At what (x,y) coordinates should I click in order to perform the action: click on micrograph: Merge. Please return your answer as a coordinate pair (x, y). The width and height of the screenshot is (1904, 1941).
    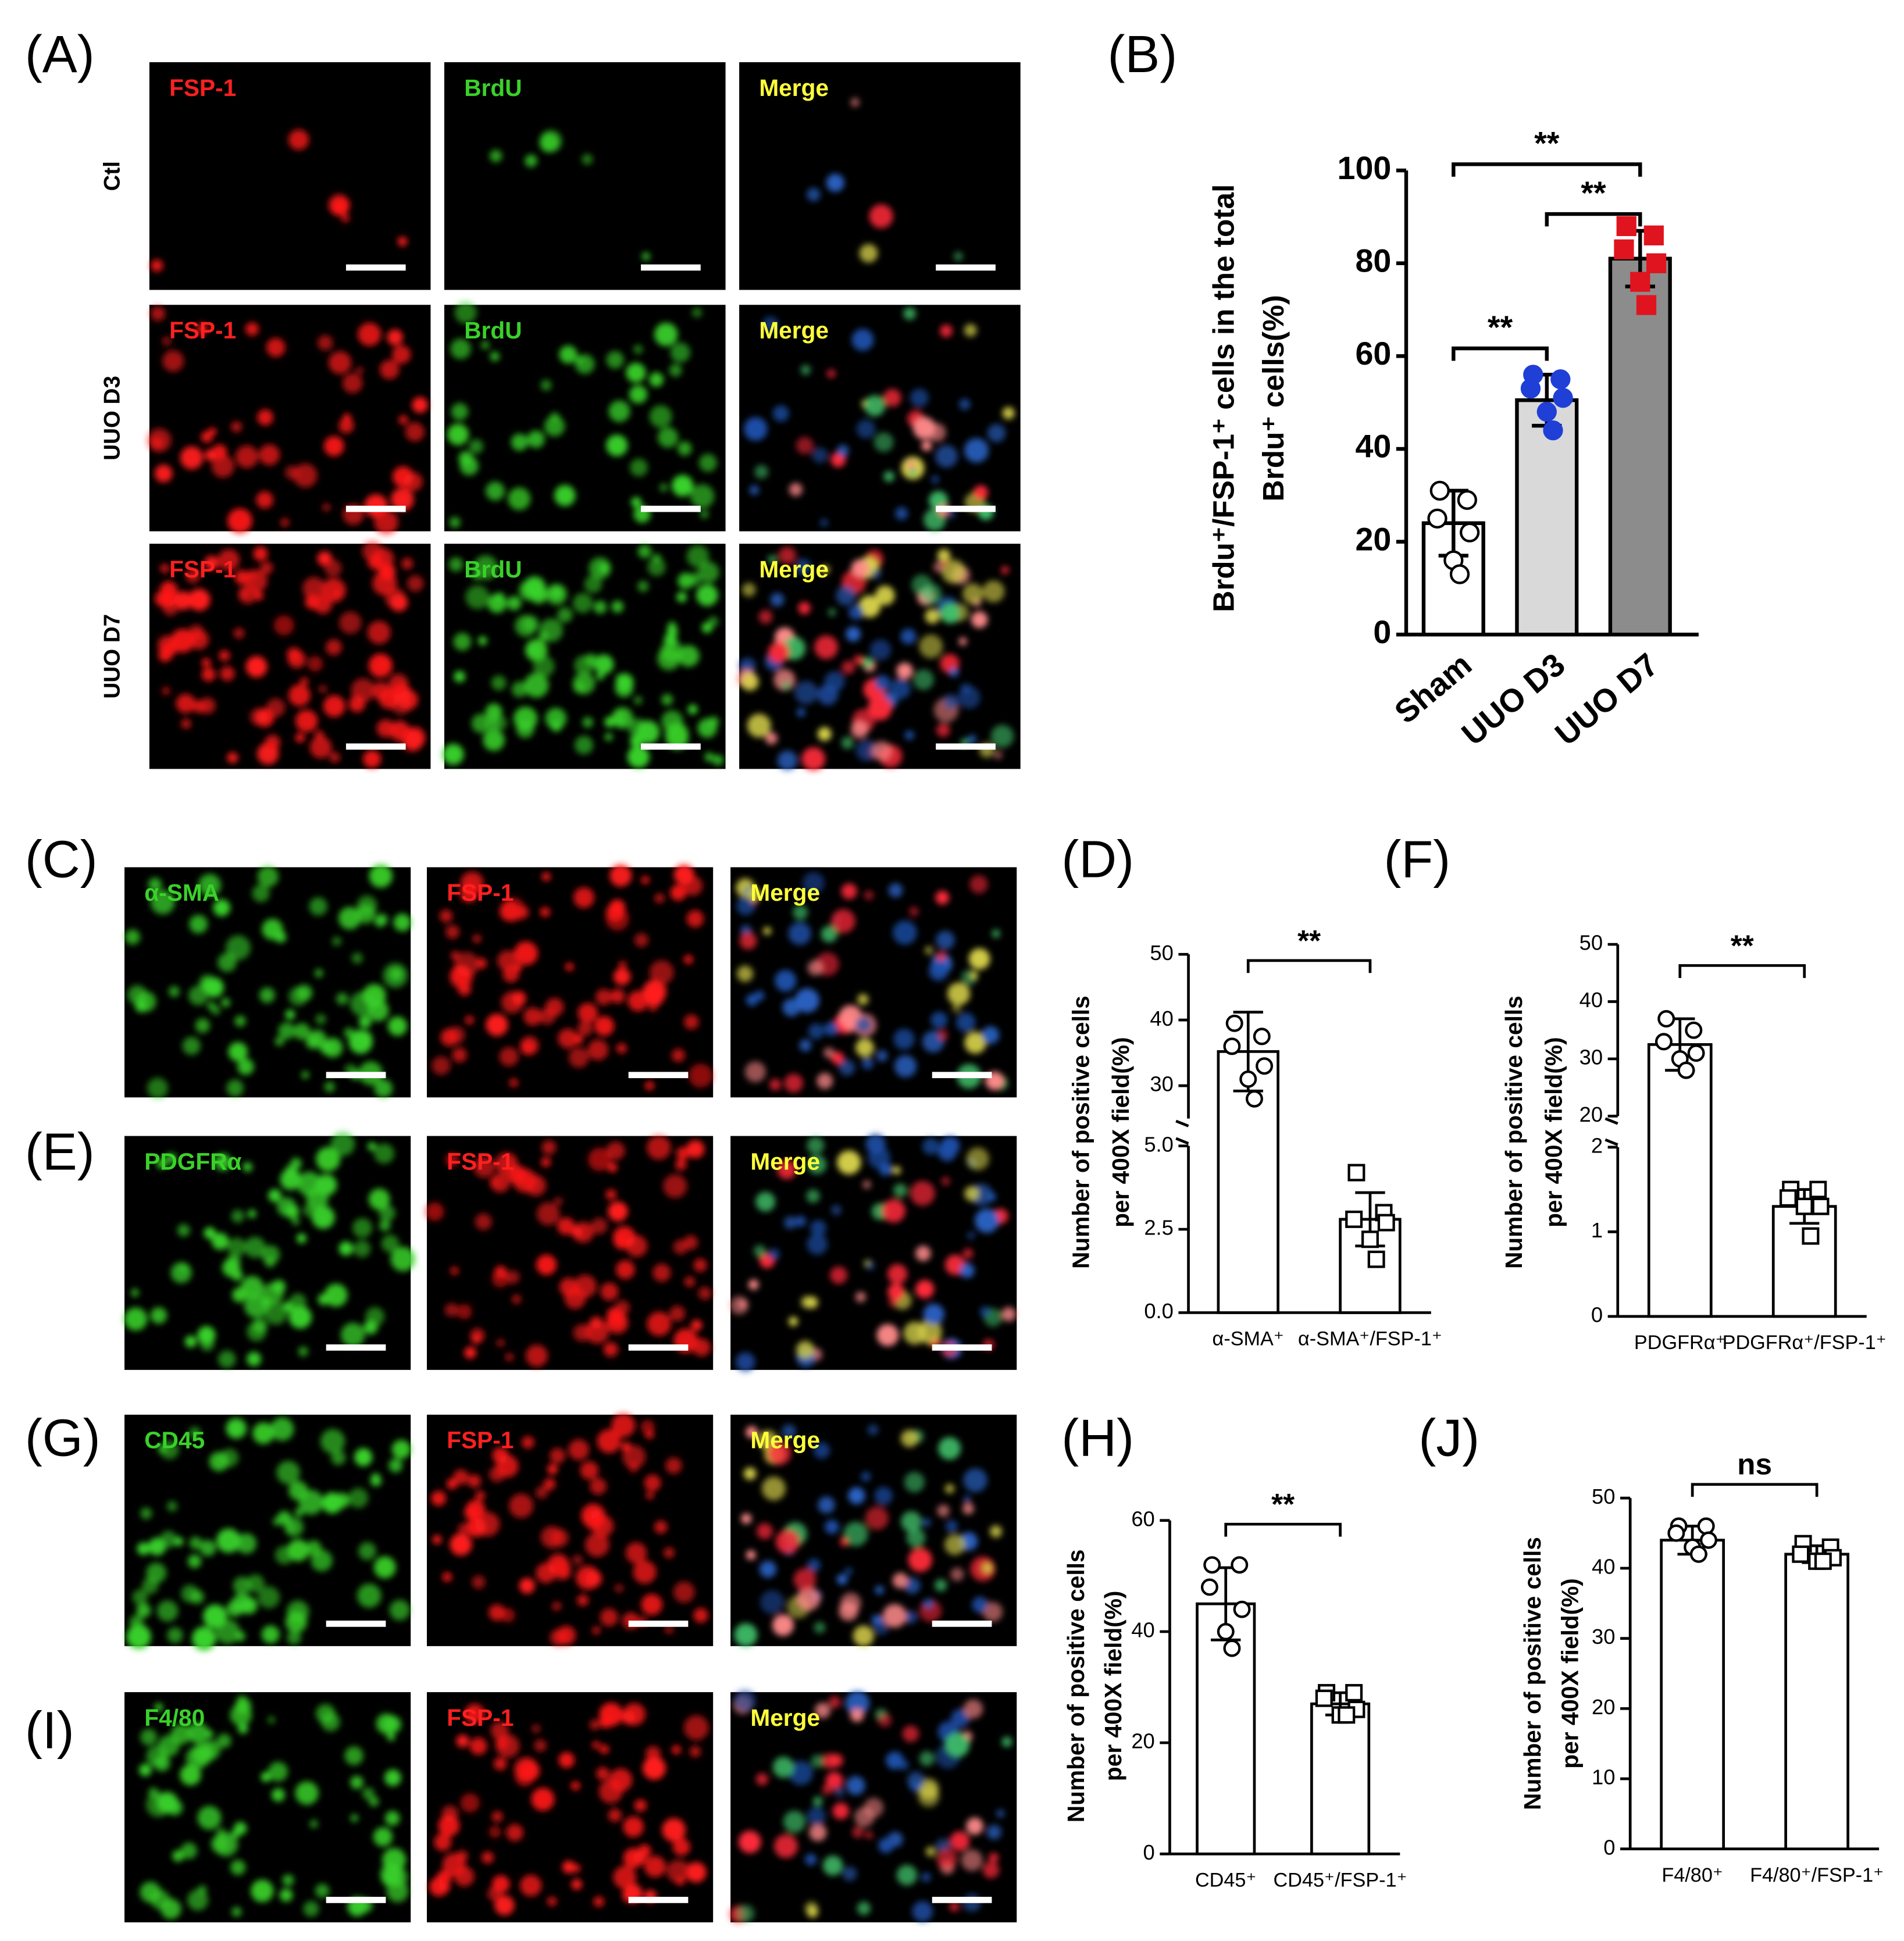
    Looking at the image, I should click on (873, 1806).